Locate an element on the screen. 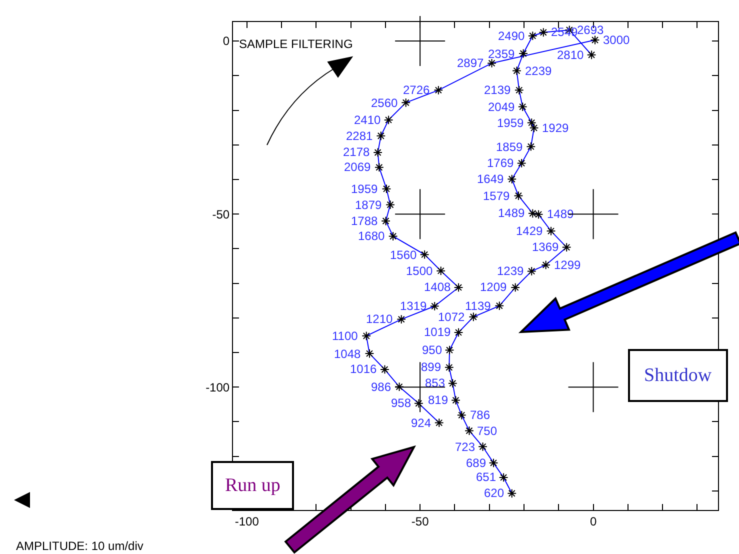  annotation: 3000 is located at coordinates (616, 40).